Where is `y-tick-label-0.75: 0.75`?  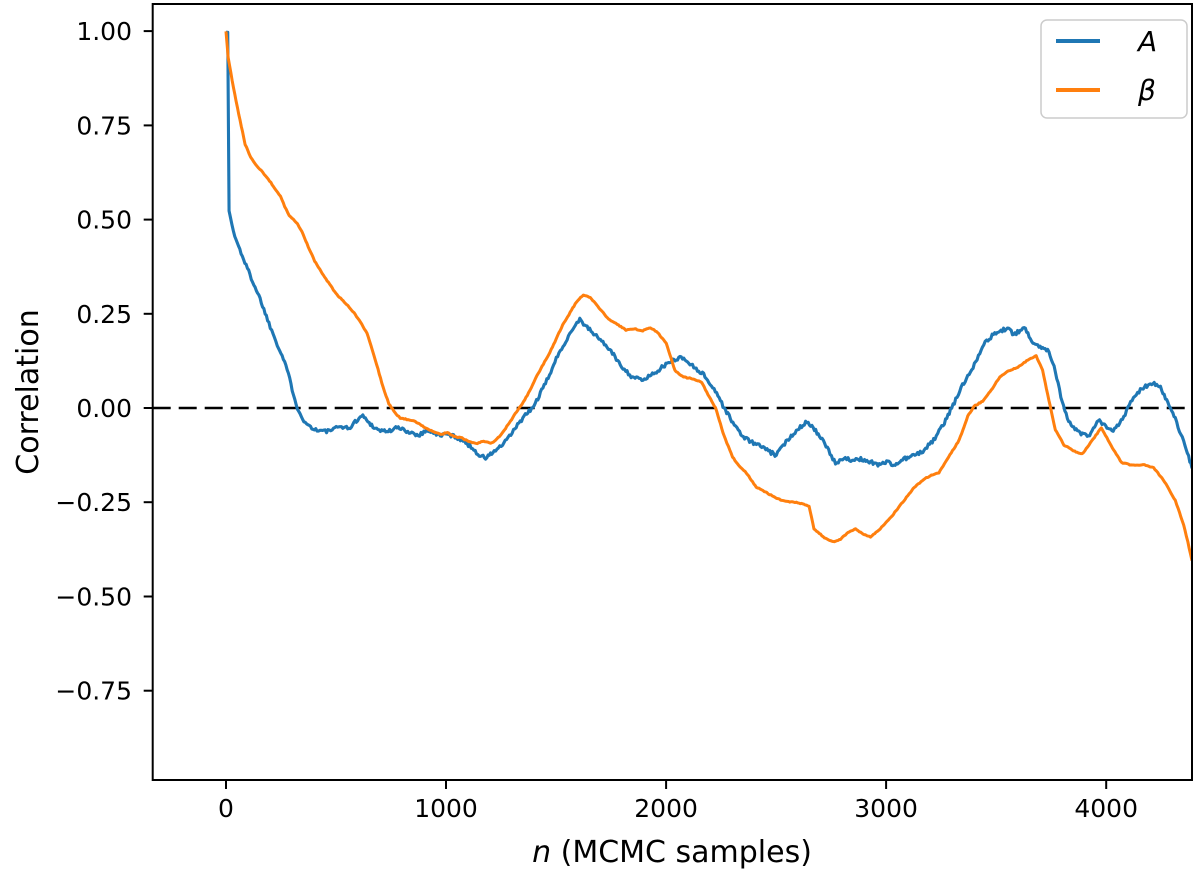 y-tick-label-0.75: 0.75 is located at coordinates (104, 125).